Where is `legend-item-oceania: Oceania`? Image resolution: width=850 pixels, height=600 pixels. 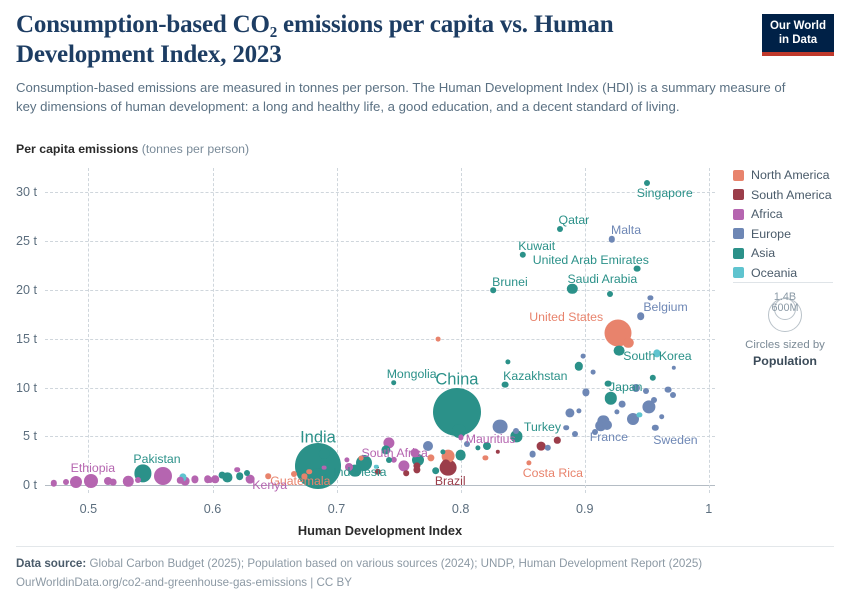
legend-item-oceania: Oceania is located at coordinates (788, 273).